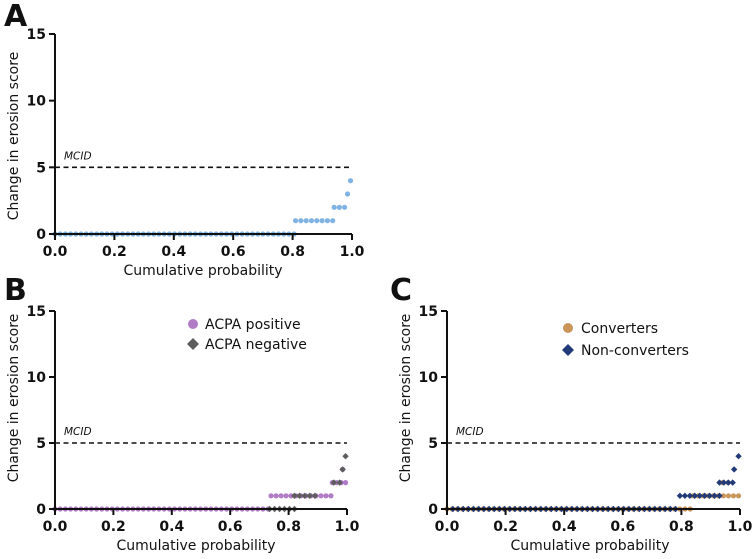 The width and height of the screenshot is (752, 559). Describe the element at coordinates (14, 398) in the screenshot. I see `y-axis-title-b: Change in erosion score` at that location.